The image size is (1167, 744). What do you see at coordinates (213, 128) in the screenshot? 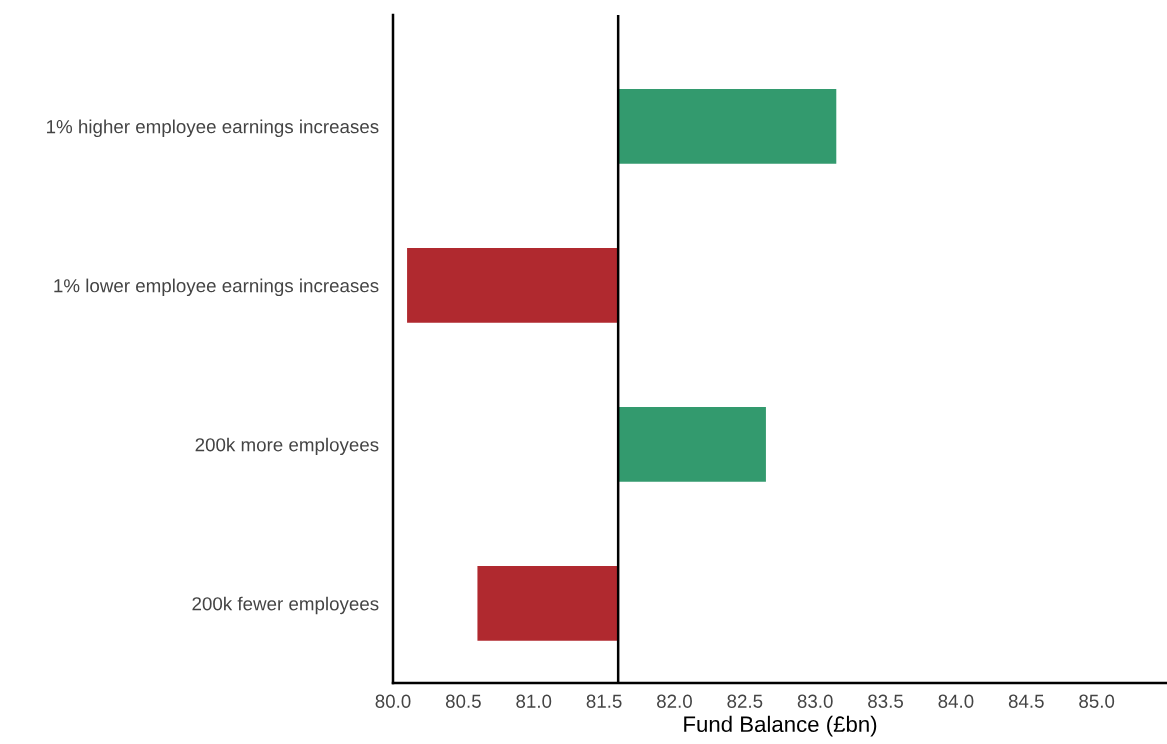
I see `y-tick-label: 1% higher employee earnings increases` at bounding box center [213, 128].